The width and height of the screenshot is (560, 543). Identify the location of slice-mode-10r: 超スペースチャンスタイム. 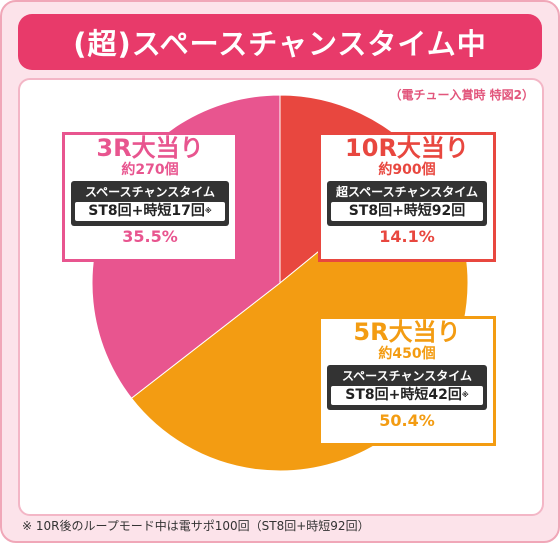
(407, 192).